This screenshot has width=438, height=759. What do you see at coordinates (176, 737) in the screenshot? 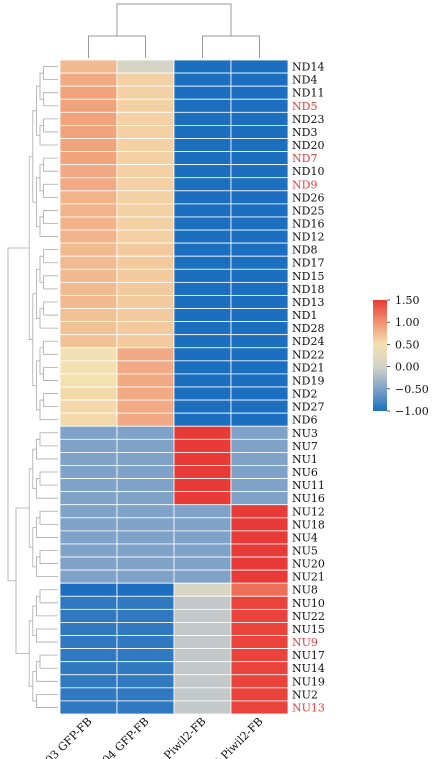
I see `column-label: S01 Piwil2-FB` at bounding box center [176, 737].